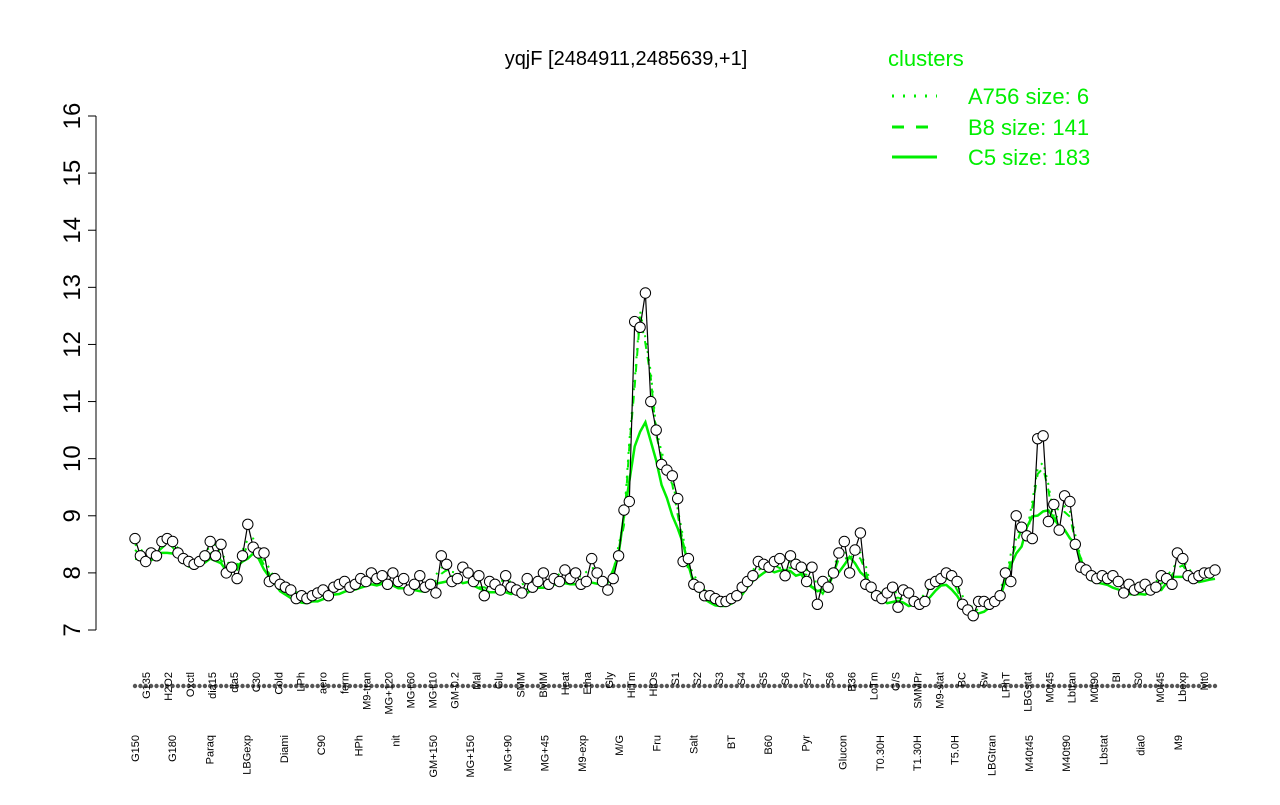 This screenshot has height=805, width=1280. I want to click on x-tick-label: aero, so click(323, 683).